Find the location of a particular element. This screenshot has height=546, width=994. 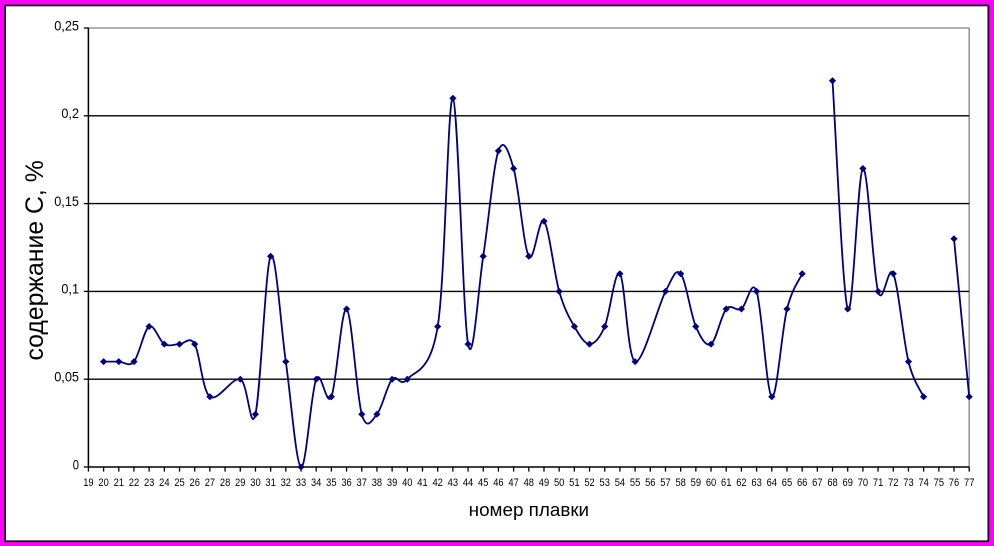

svg-text: 74 is located at coordinates (923, 483).